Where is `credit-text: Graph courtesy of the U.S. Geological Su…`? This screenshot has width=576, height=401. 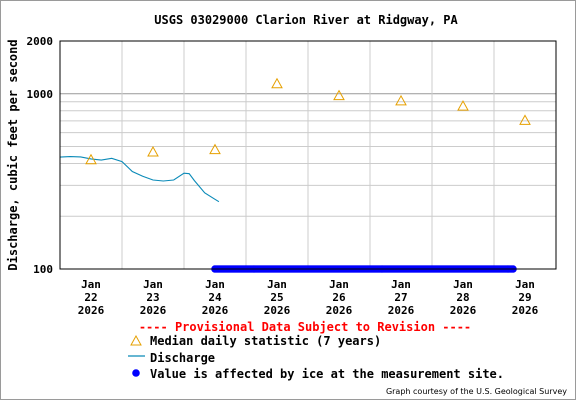 credit-text: Graph courtesy of the U.S. Geological Su… is located at coordinates (476, 391).